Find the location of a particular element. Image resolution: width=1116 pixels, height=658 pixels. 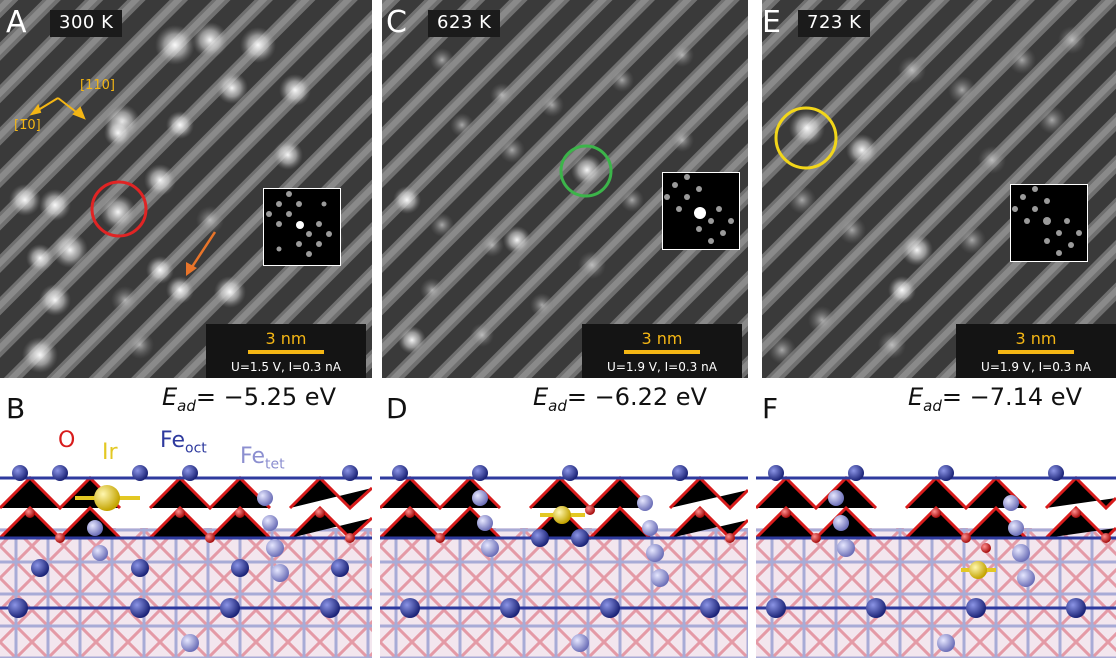

direction-label-110: [110] is located at coordinates (97, 85).